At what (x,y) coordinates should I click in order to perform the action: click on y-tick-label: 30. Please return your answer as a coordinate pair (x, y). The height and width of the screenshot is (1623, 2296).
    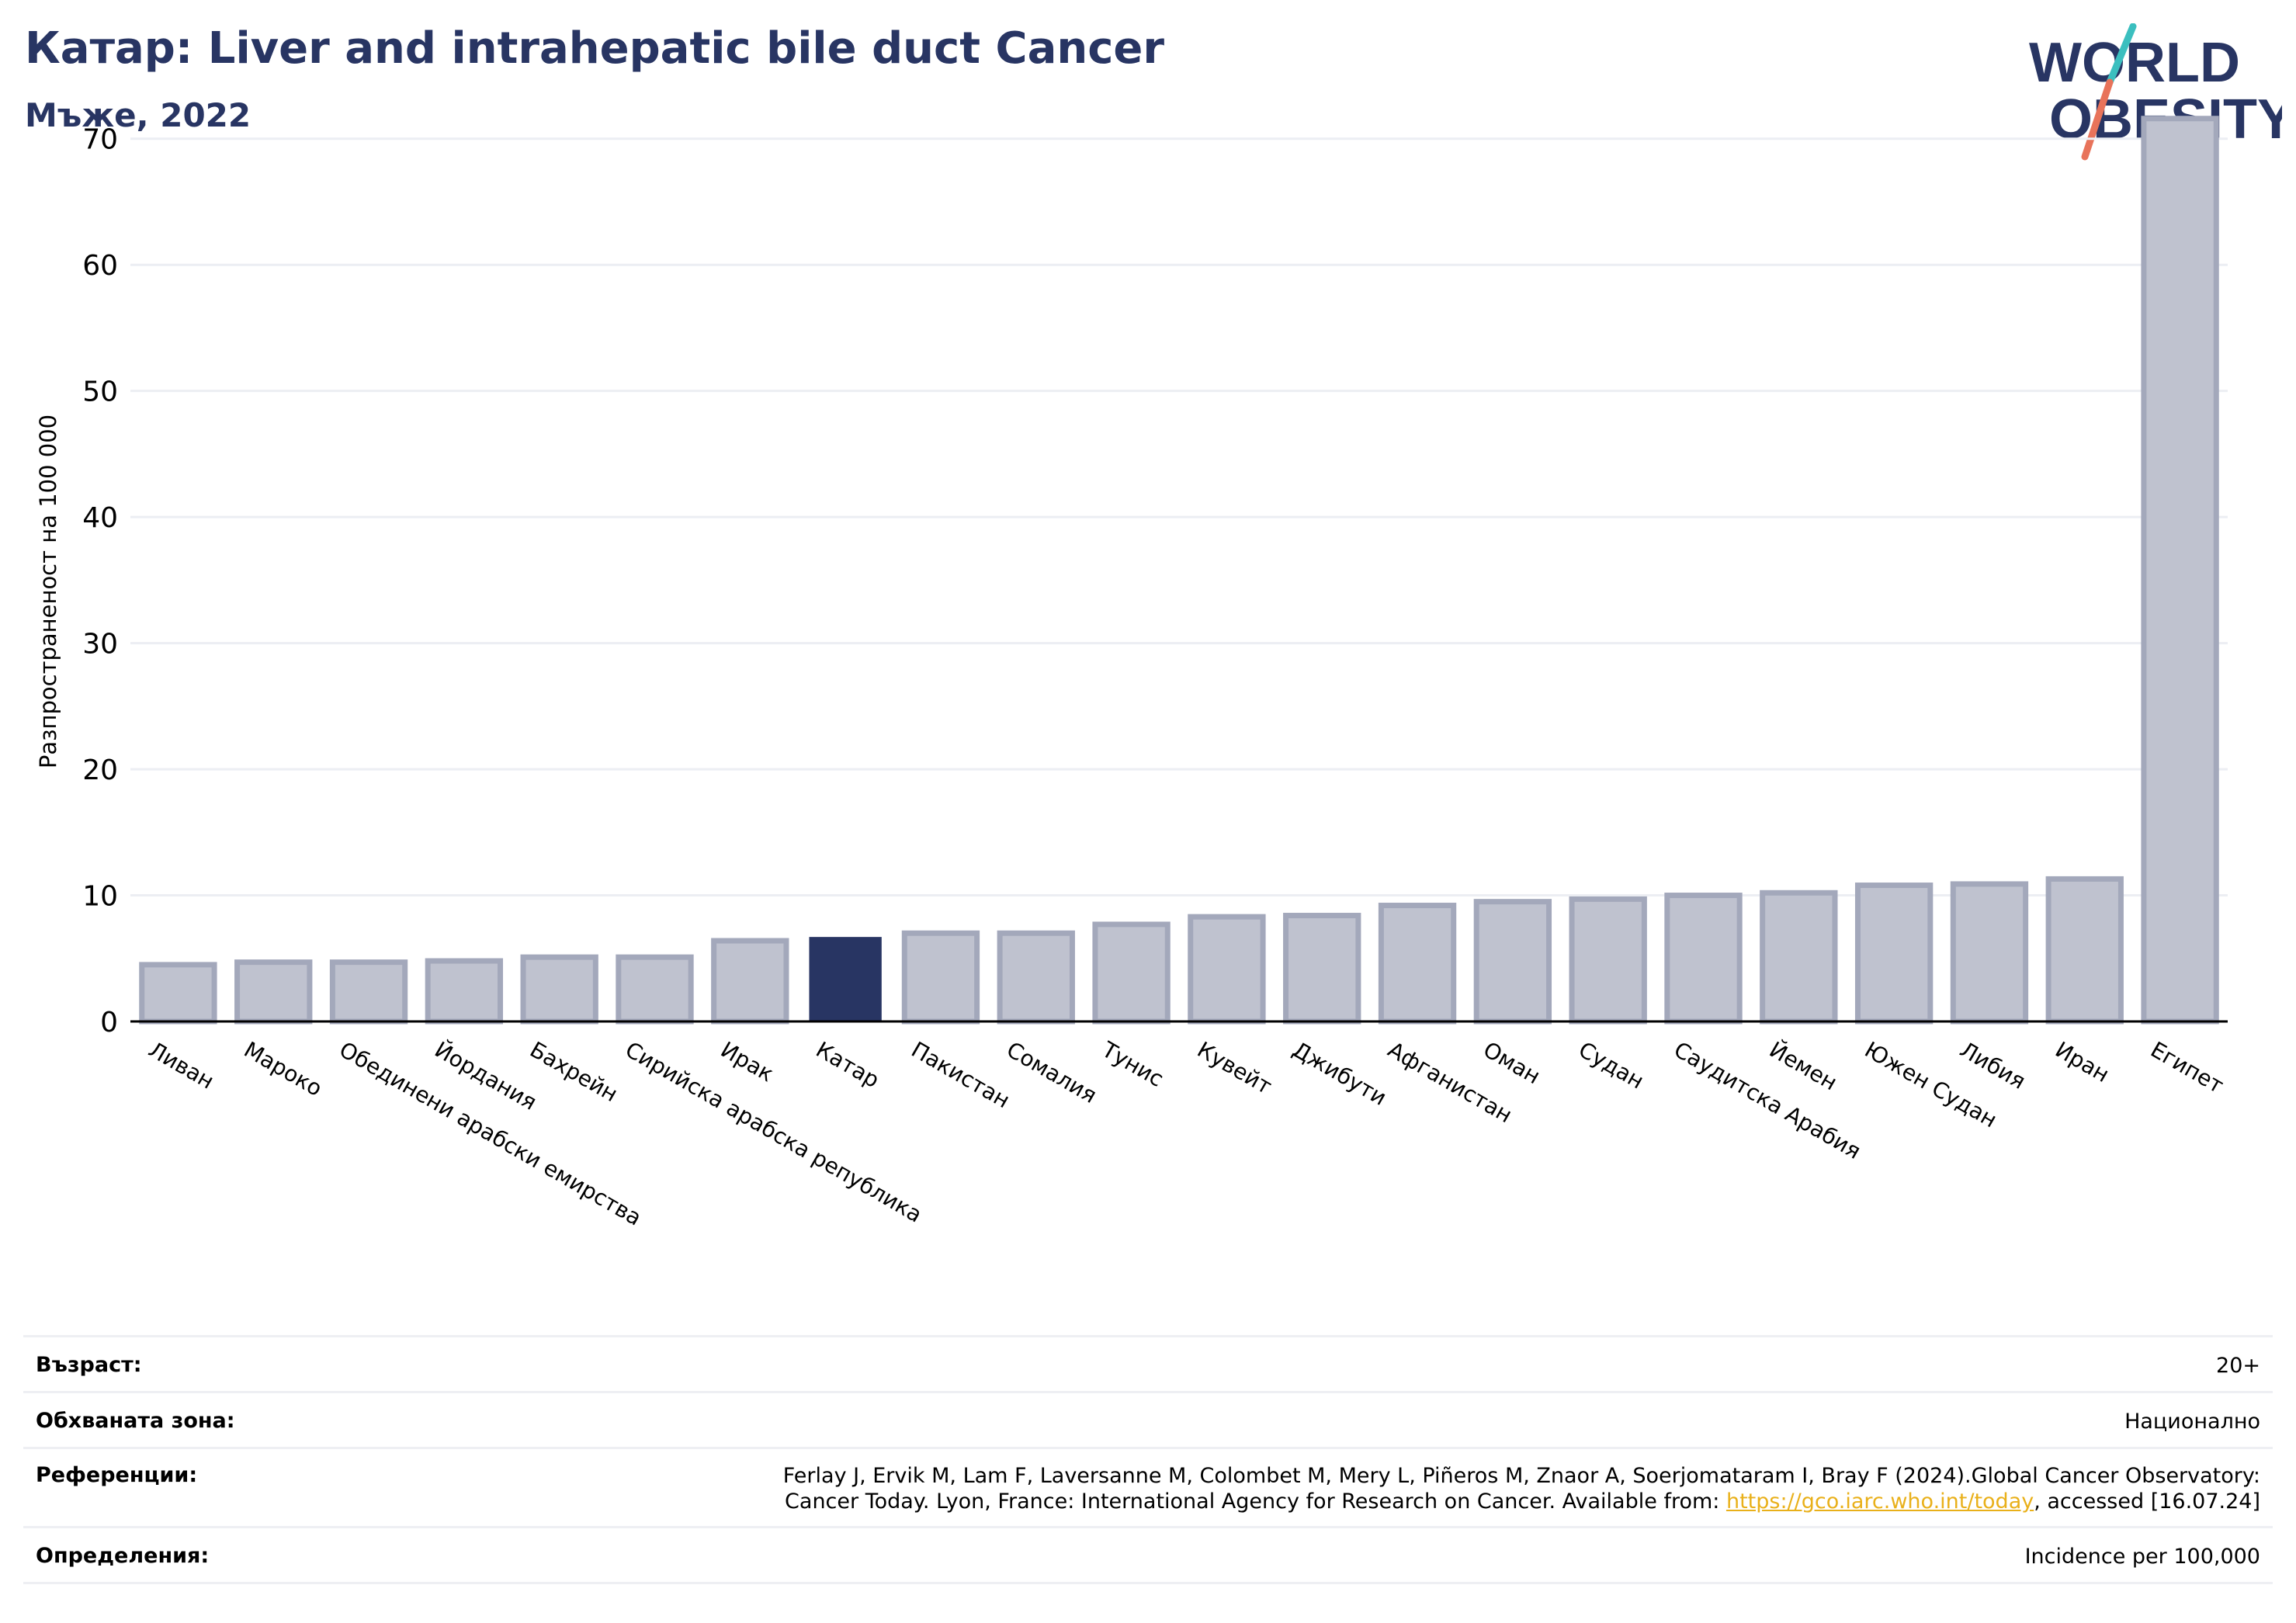
    Looking at the image, I should click on (100, 645).